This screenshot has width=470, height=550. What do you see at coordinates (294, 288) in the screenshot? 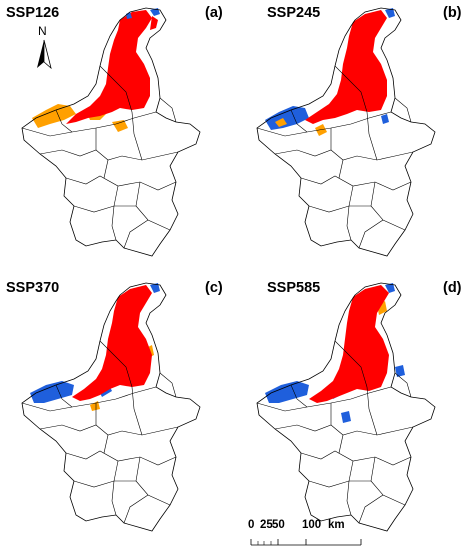
I see `scenario-label: SSP585` at bounding box center [294, 288].